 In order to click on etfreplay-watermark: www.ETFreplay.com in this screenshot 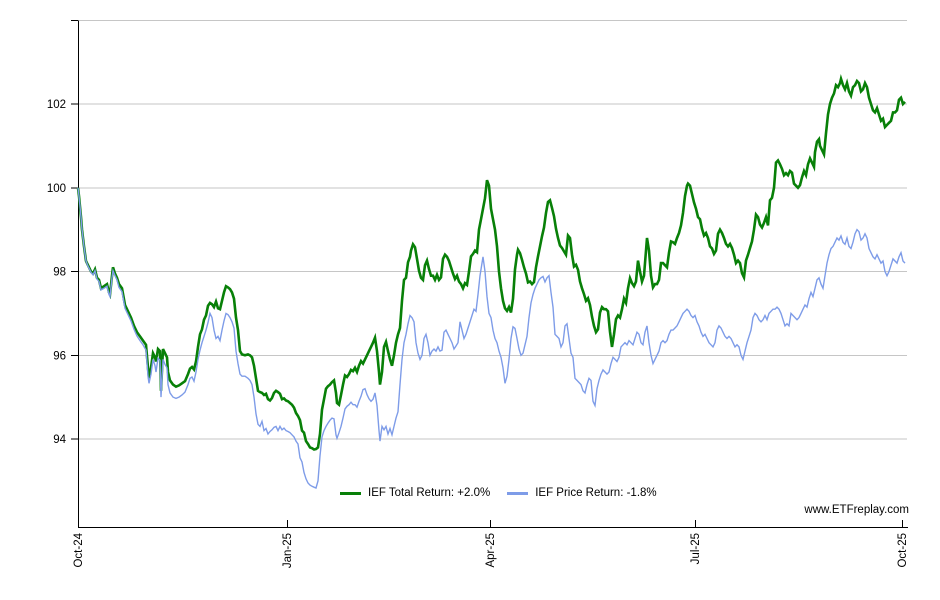, I will do `click(856, 510)`.